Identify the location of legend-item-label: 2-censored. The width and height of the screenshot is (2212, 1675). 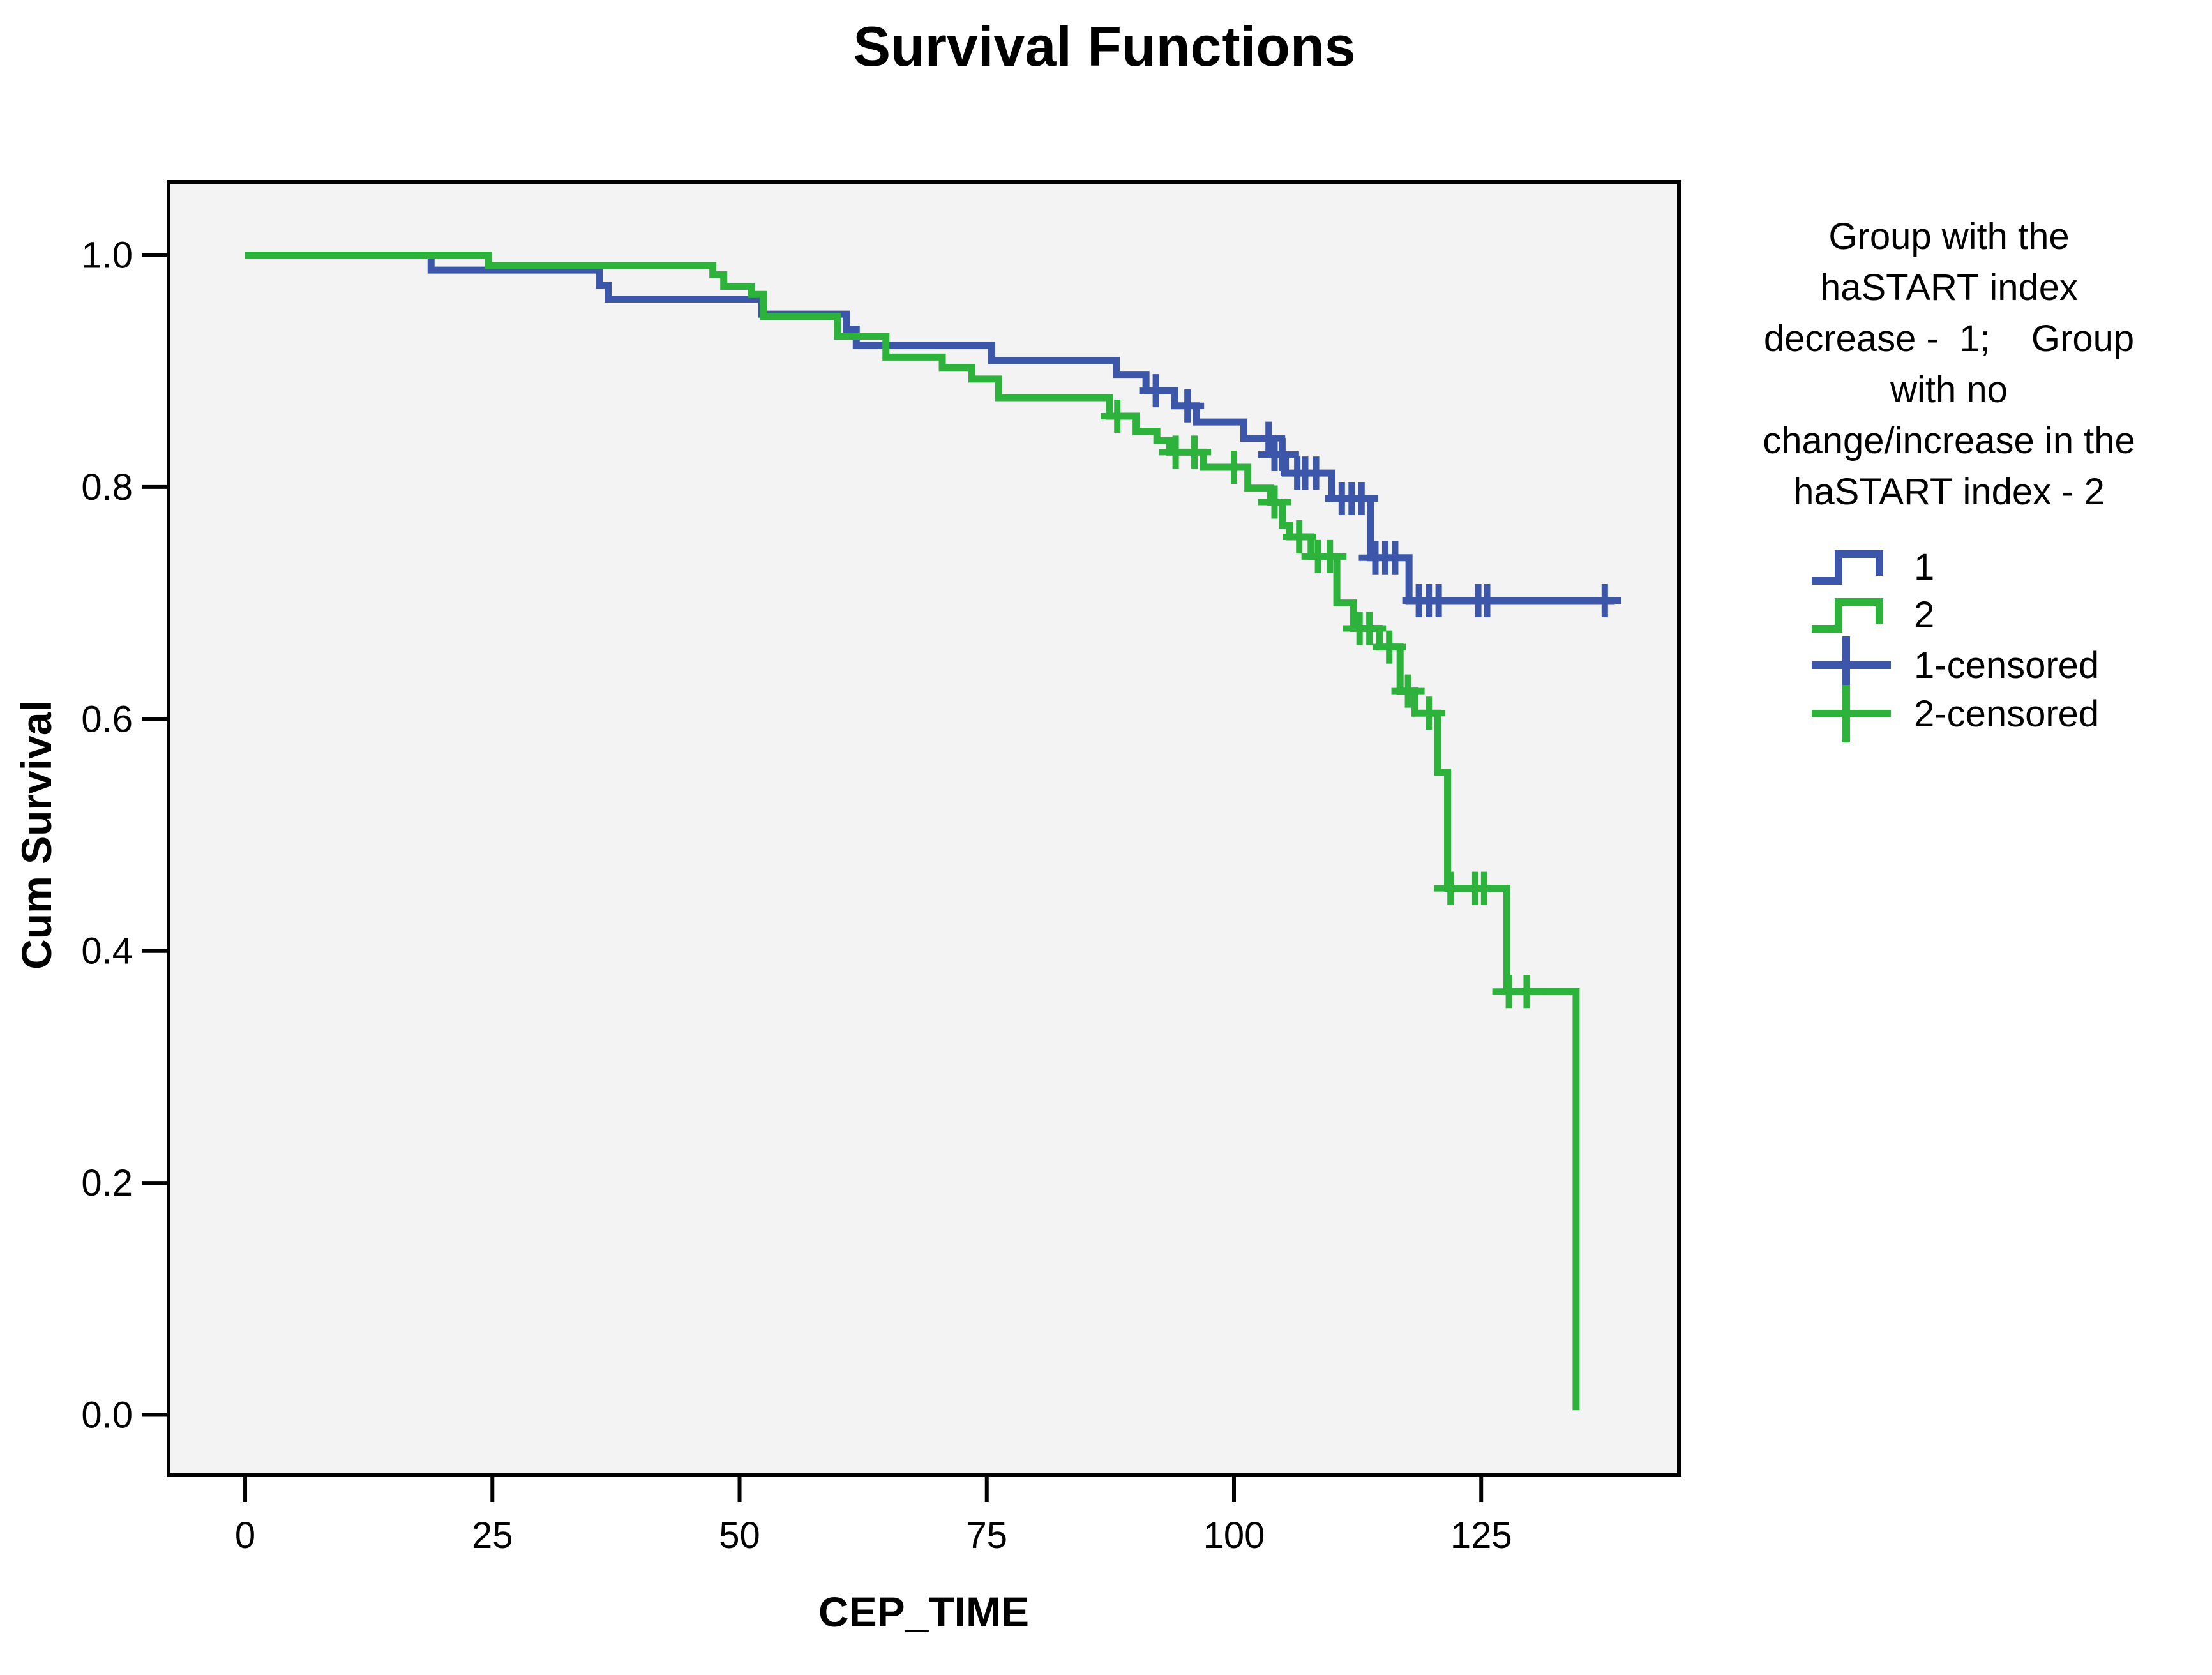
(2006, 714).